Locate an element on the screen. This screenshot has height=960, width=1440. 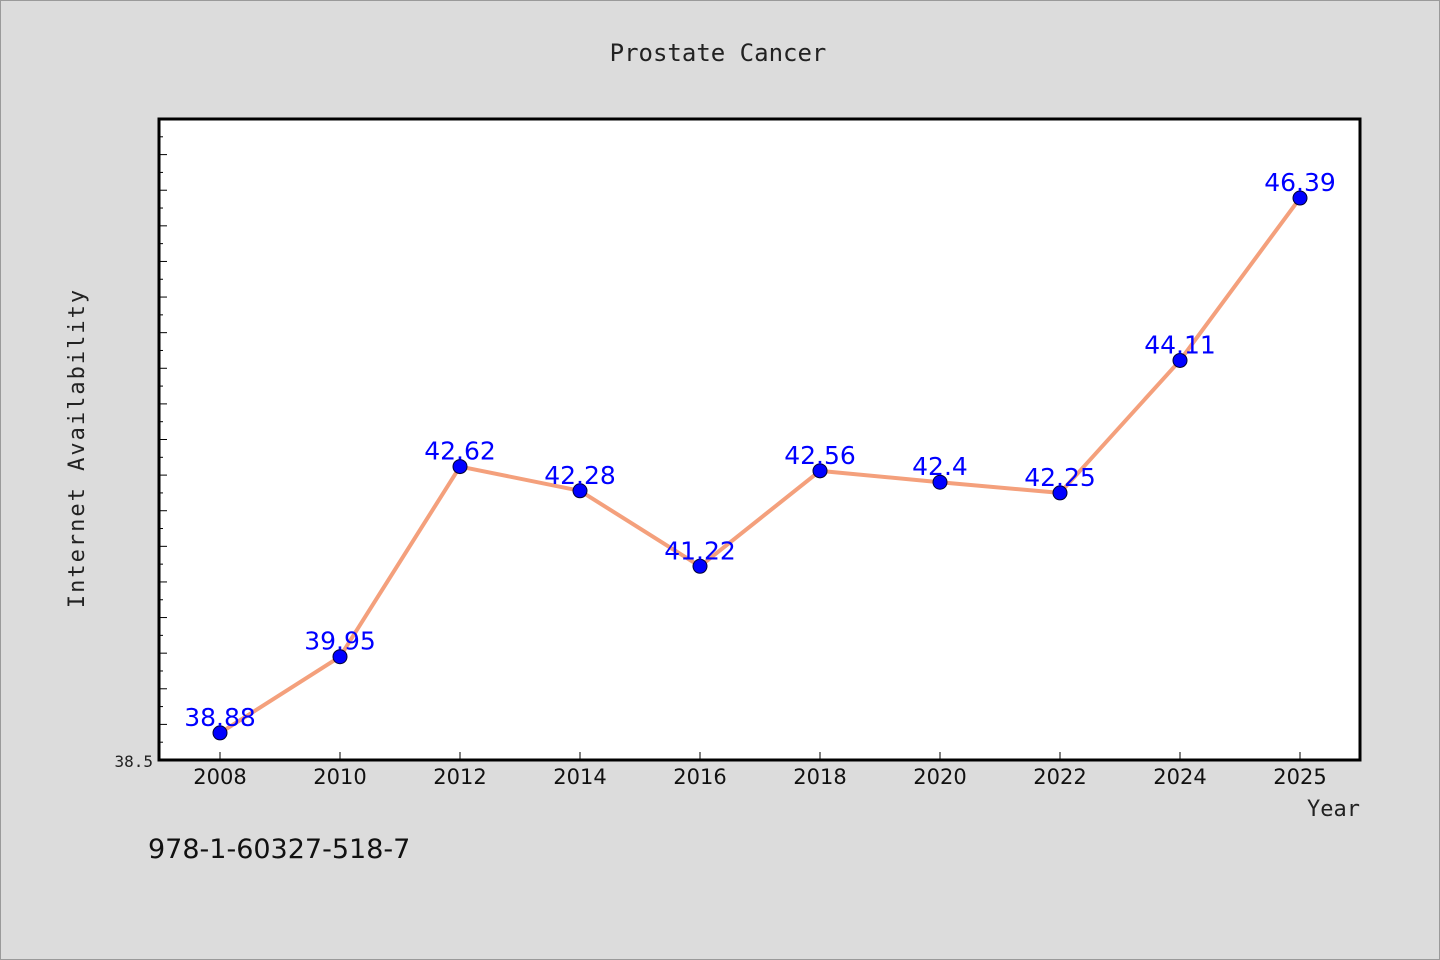
data-label: 39.95 is located at coordinates (340, 641).